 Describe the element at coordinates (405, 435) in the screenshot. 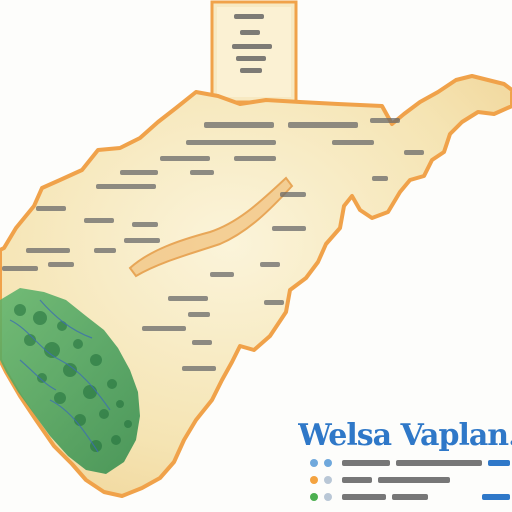

I see `map-title: Welsa Vaplan.` at that location.